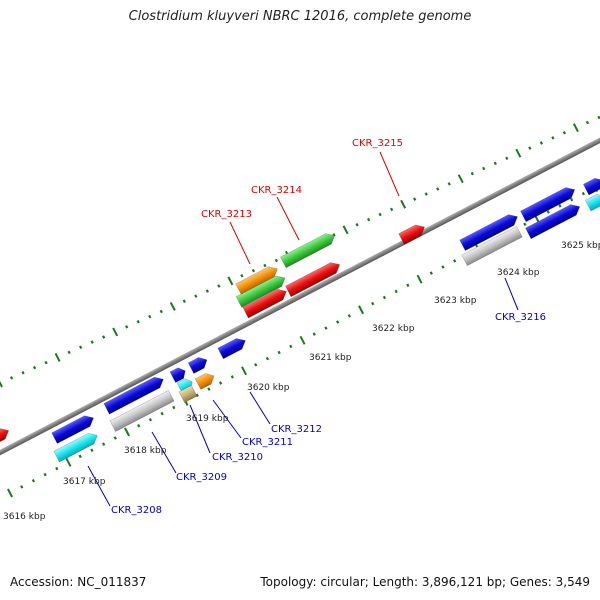 Image resolution: width=600 pixels, height=600 pixels. I want to click on gene-label-ckr-3213: CKR_3213, so click(226, 214).